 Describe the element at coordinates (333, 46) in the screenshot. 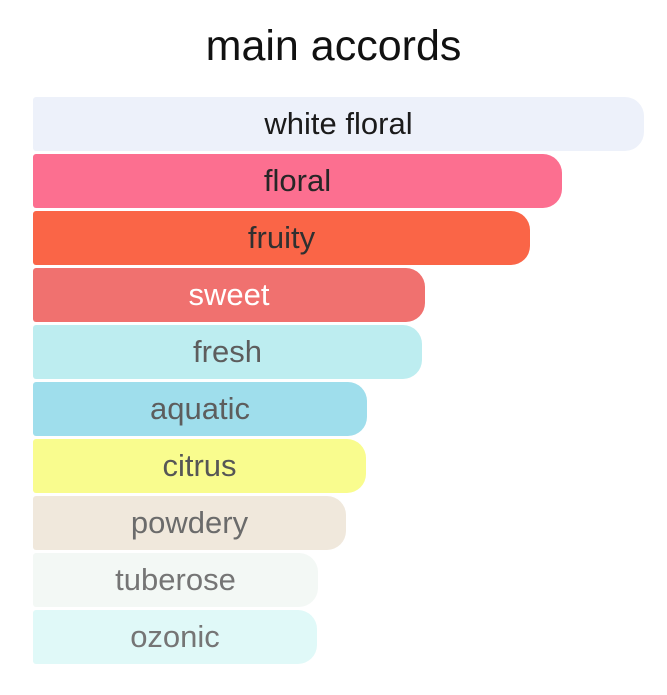

I see `chart-title: main accords` at that location.